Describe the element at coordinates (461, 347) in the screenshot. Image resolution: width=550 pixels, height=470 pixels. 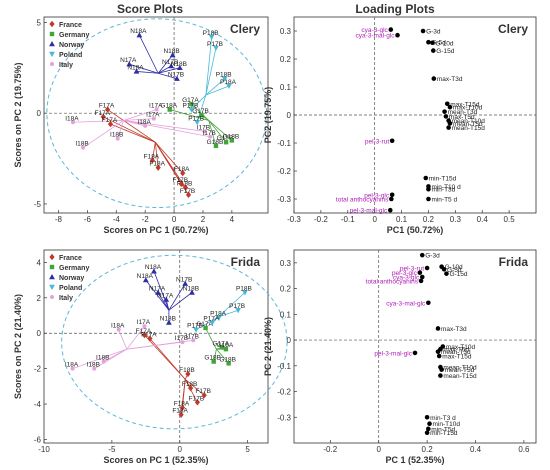
I see `loading-label: max-T10d` at that location.